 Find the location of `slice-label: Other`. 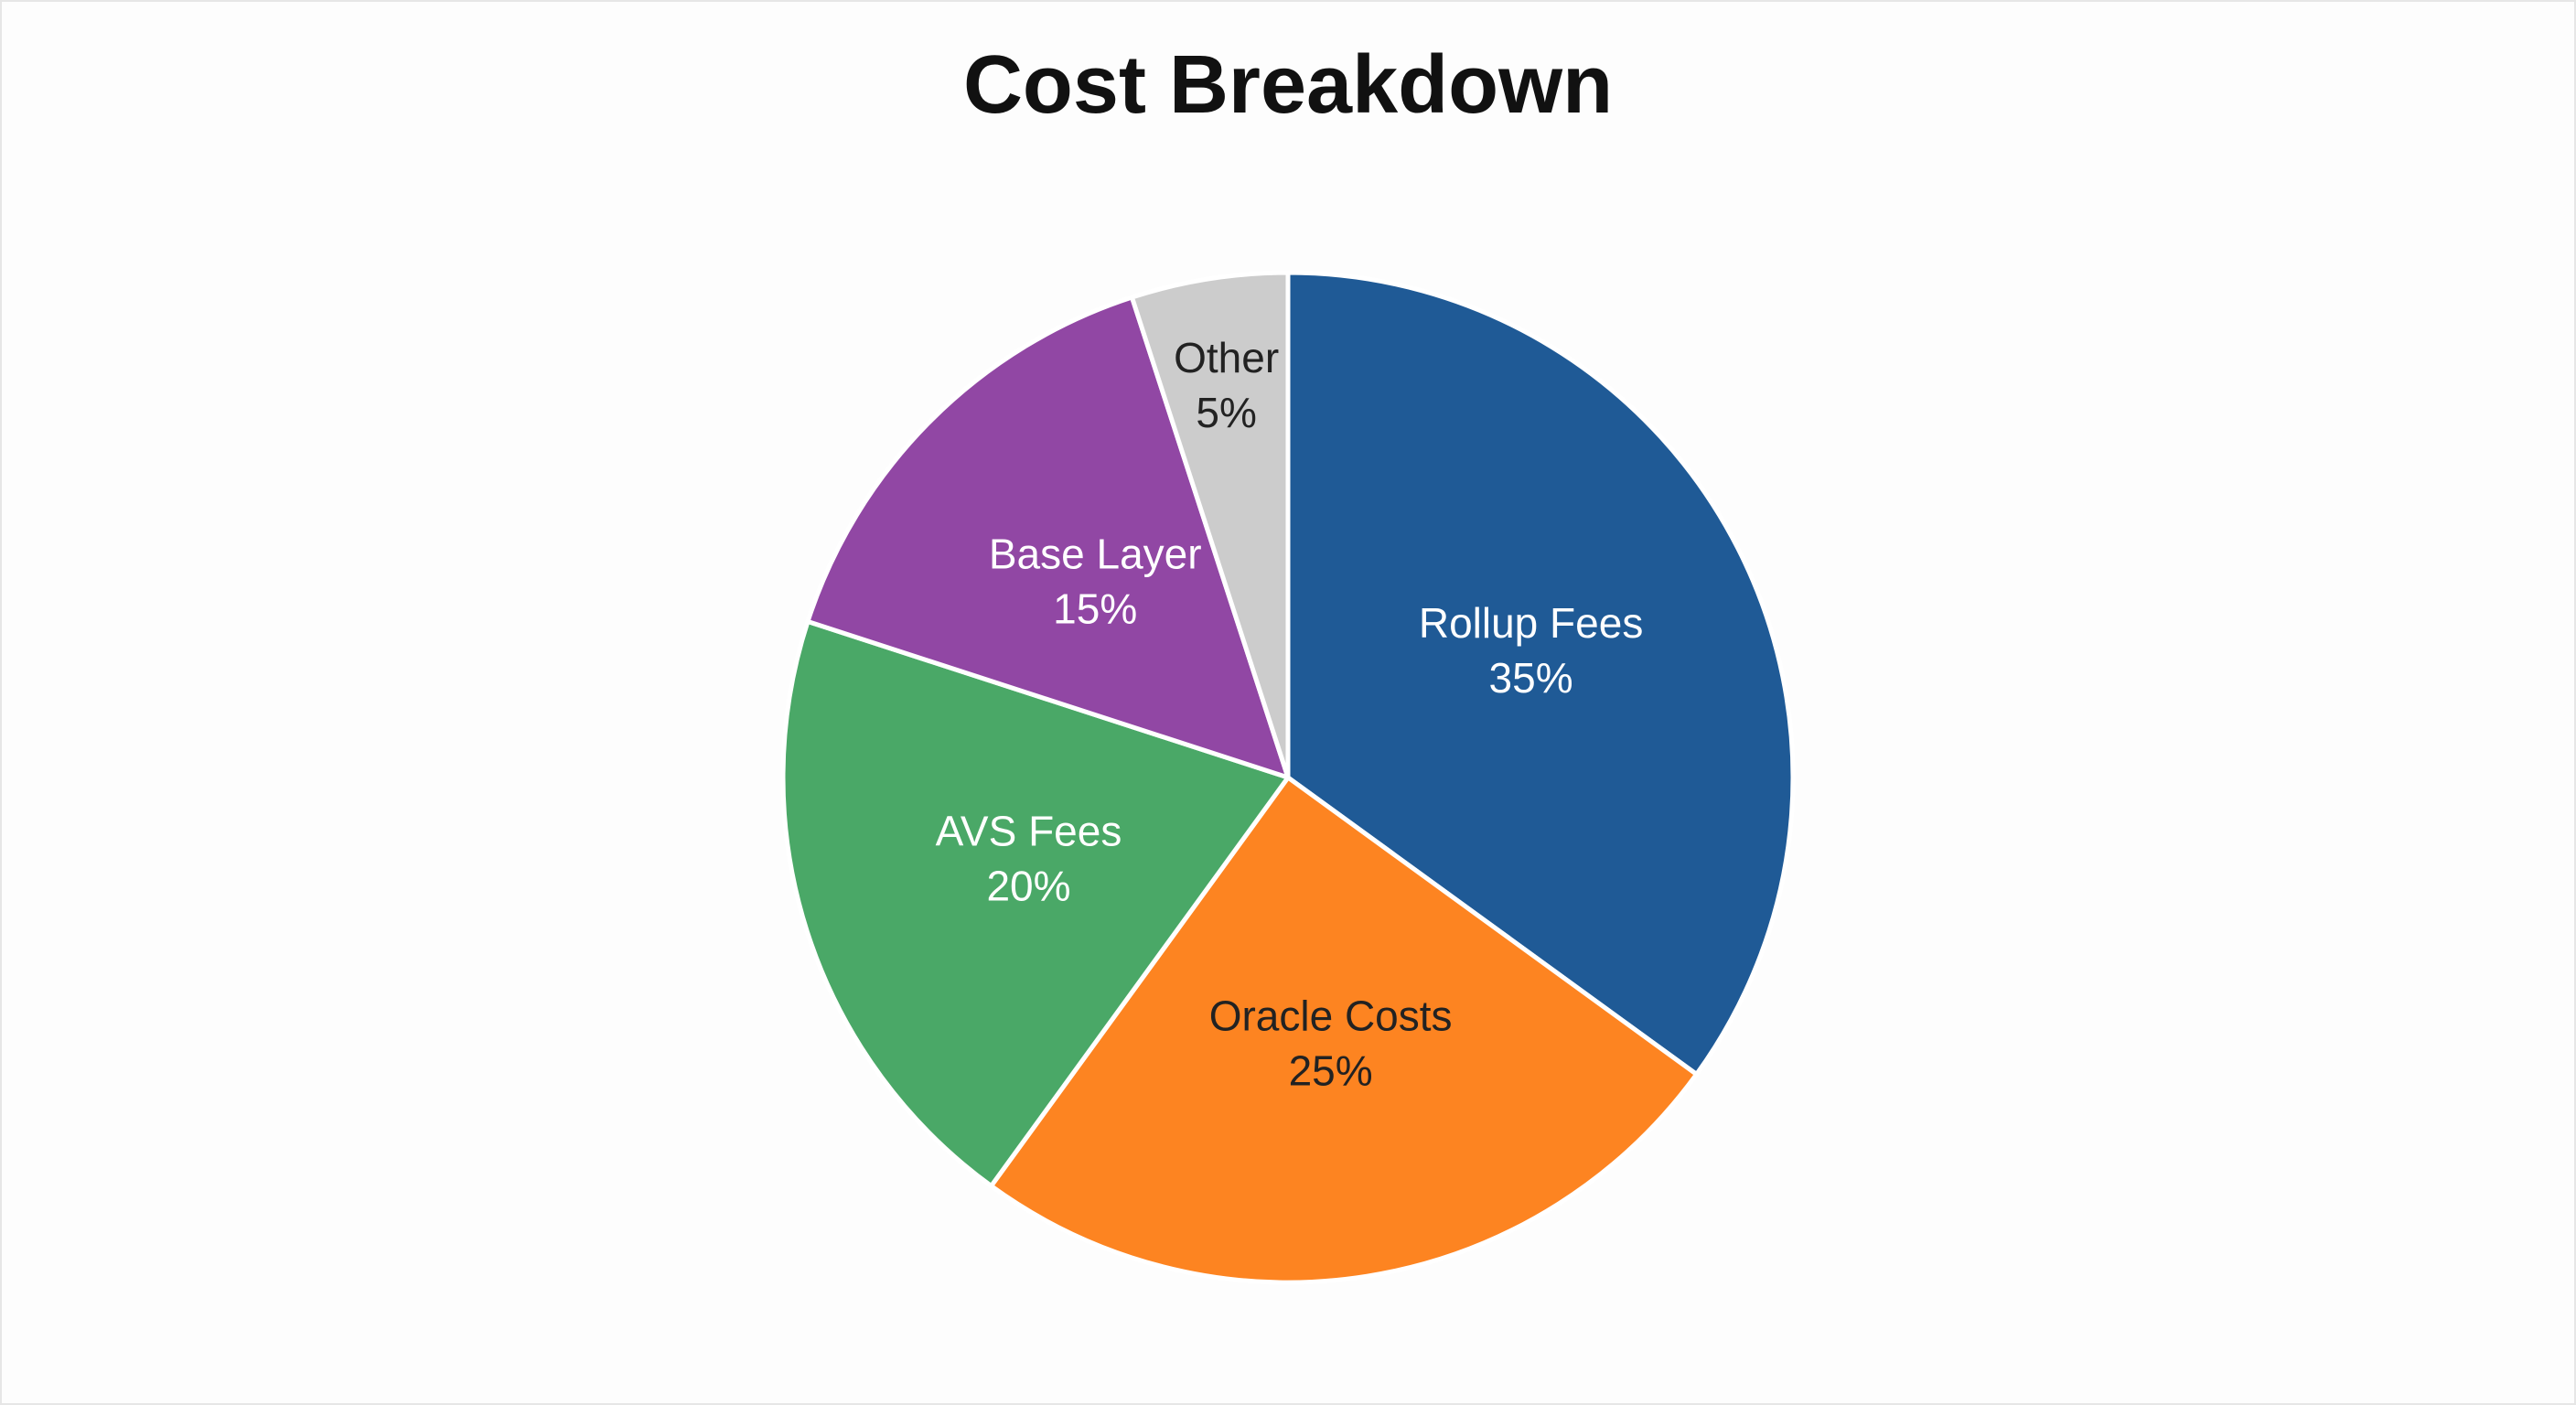

slice-label: Other is located at coordinates (1227, 357).